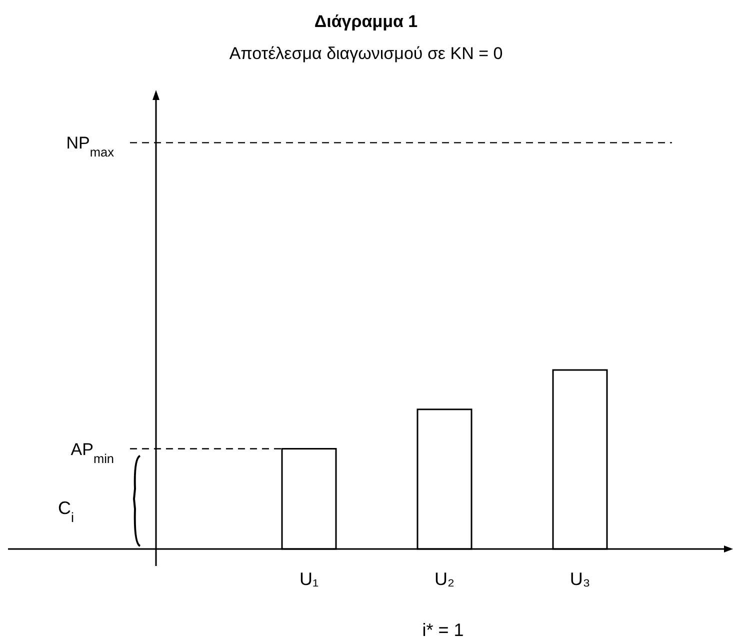 The height and width of the screenshot is (642, 733). I want to click on chart-title: Διάγραμμα 1, so click(366, 21).